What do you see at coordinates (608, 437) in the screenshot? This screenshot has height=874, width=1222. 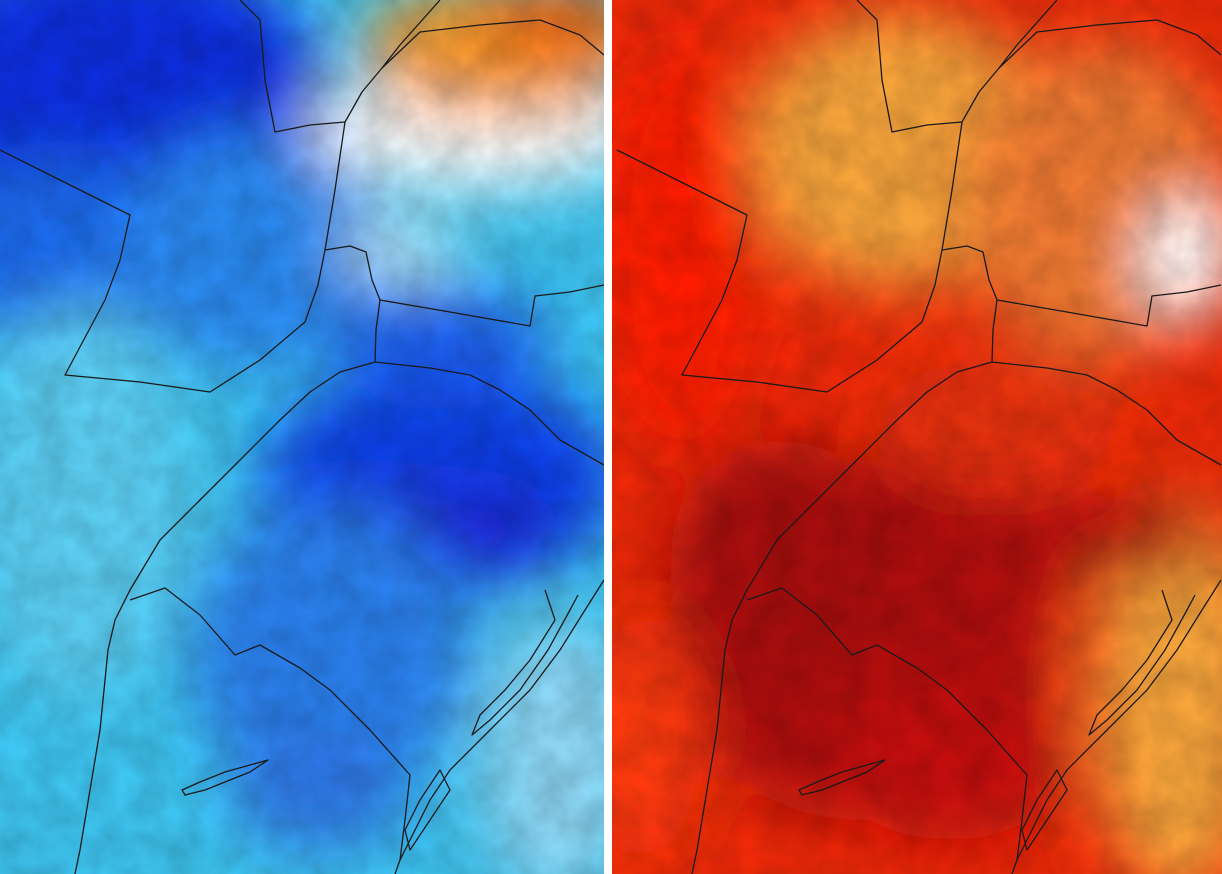 I see `divider` at bounding box center [608, 437].